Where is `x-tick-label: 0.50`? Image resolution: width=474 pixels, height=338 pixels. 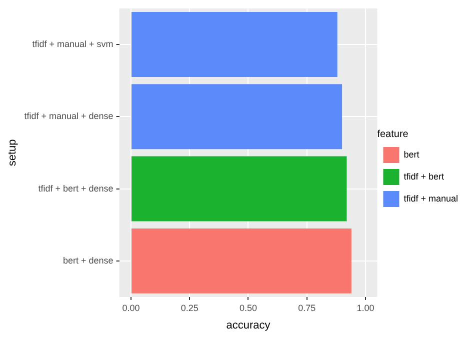
x-tick-label: 0.50 is located at coordinates (248, 307).